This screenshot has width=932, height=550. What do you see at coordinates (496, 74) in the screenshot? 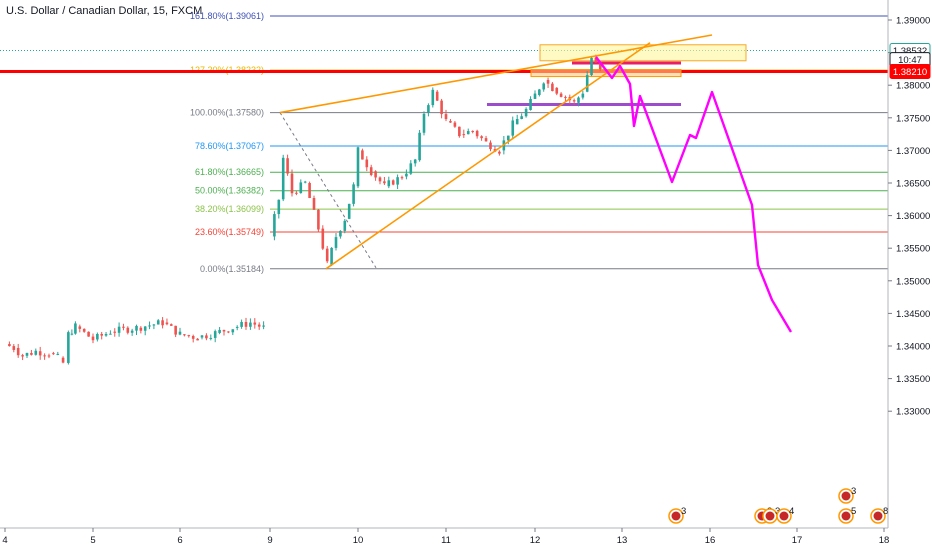
I see `wedge-upper-trendline` at bounding box center [496, 74].